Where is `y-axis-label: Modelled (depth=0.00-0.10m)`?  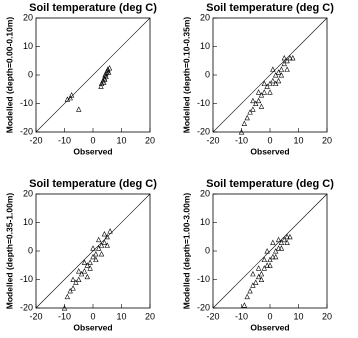 y-axis-label: Modelled (depth=0.00-0.10m) is located at coordinates (9, 75).